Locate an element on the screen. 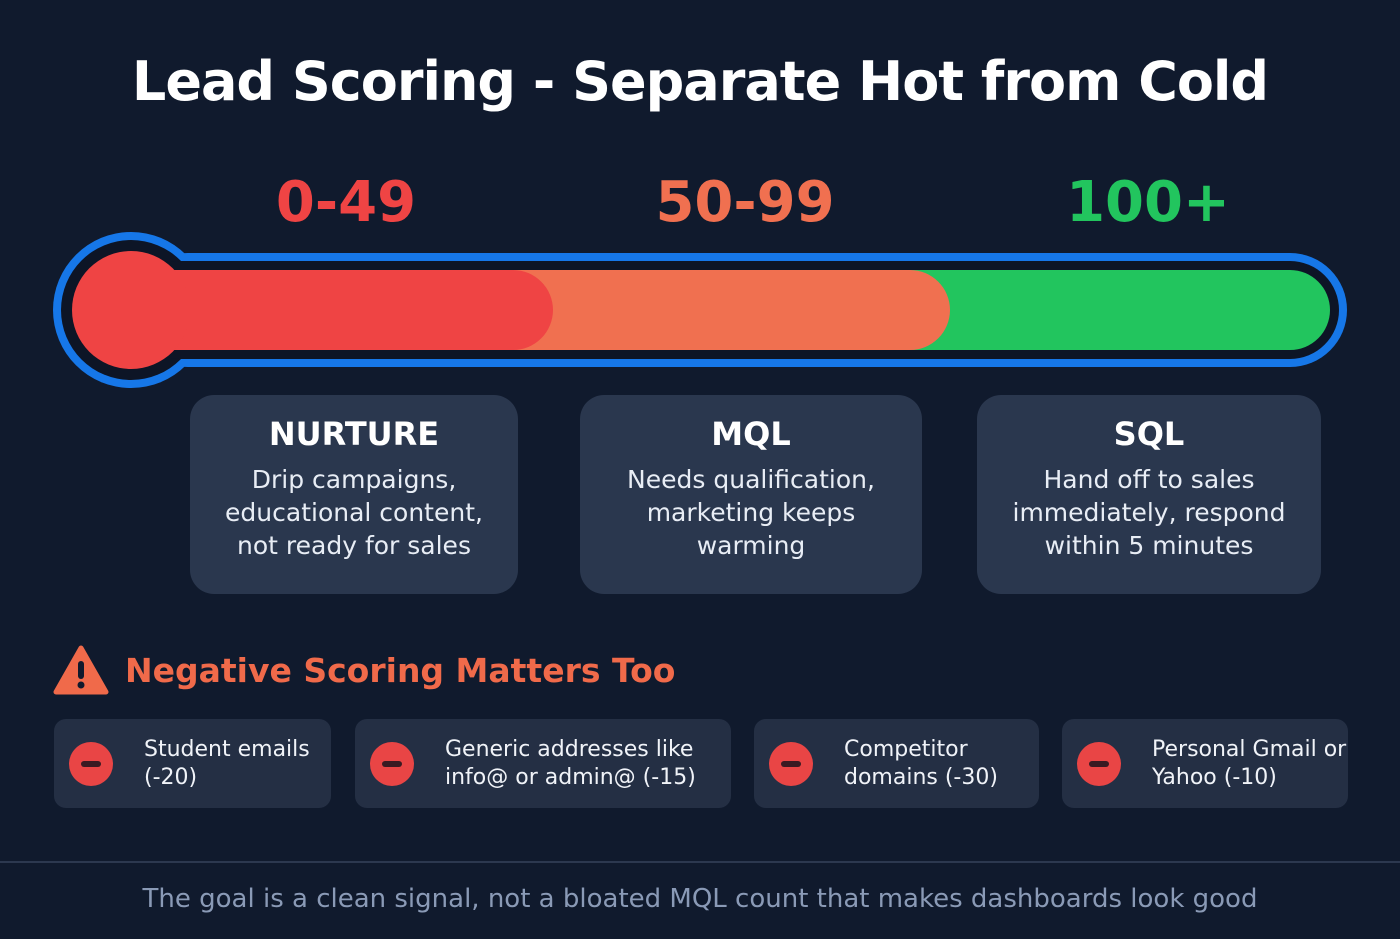 This screenshot has height=939, width=1400. negative-item-text: Personal Gmail or Yahoo (-10) is located at coordinates (1249, 763).